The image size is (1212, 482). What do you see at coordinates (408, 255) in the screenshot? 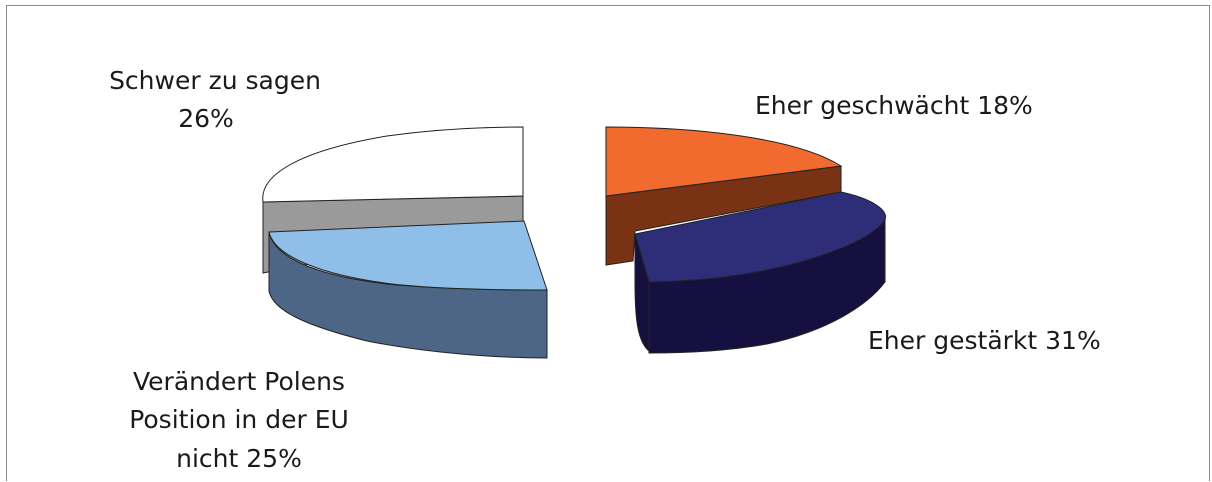
I see `slice-veraendert-nicht-top` at bounding box center [408, 255].